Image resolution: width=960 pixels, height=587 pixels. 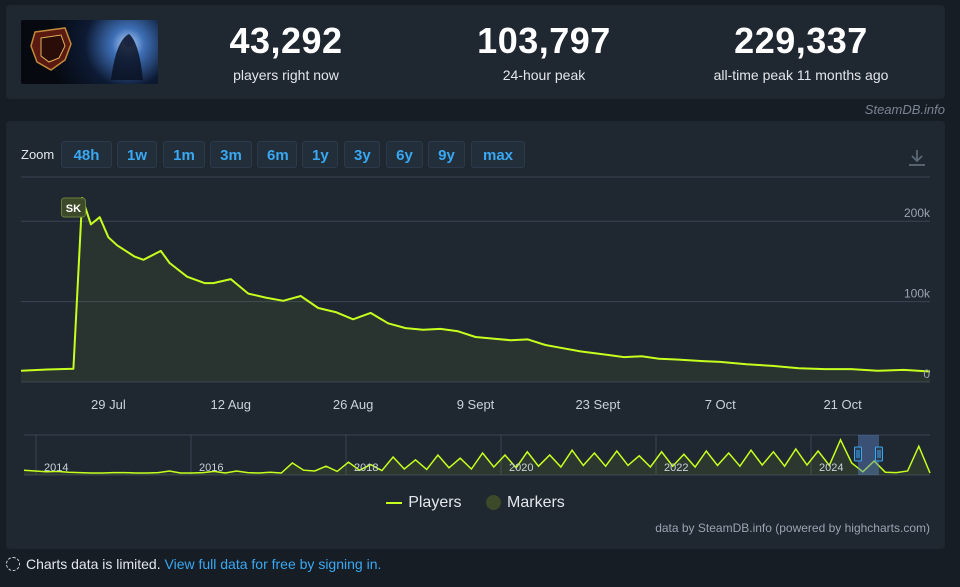 I want to click on zoom-max-button: max, so click(x=498, y=154).